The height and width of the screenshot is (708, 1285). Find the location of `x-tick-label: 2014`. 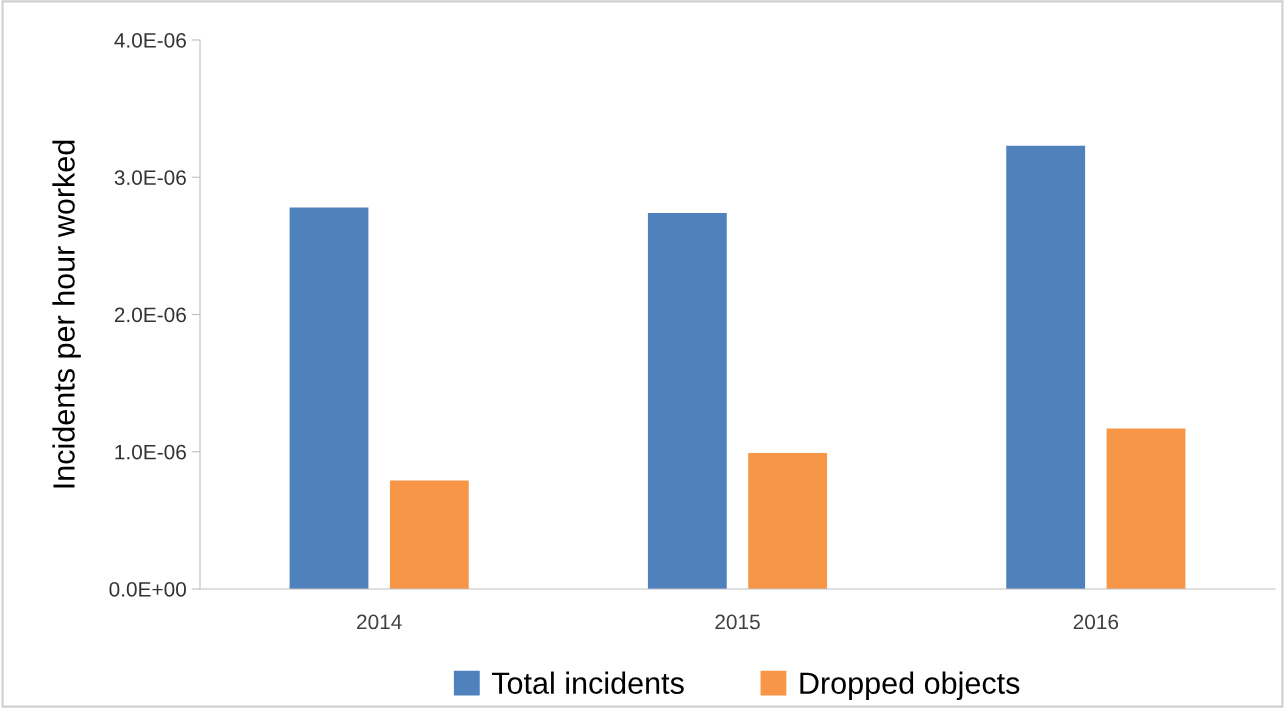

x-tick-label: 2014 is located at coordinates (379, 622).